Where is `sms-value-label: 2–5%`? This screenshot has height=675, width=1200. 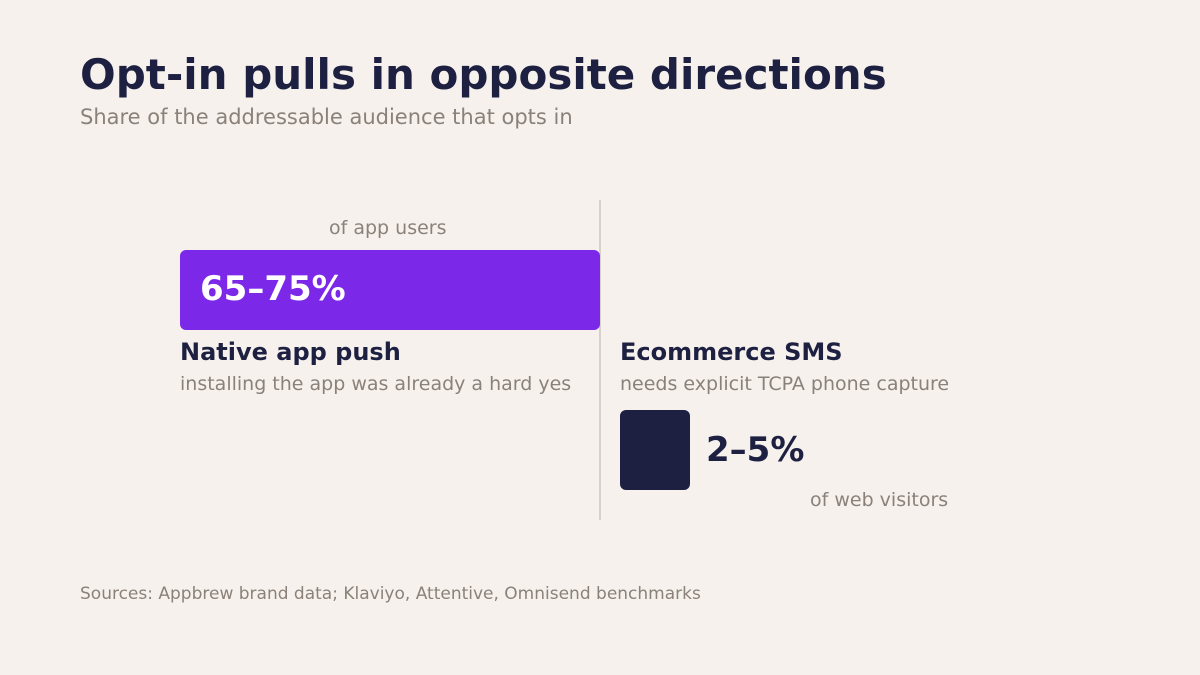
sms-value-label: 2–5% is located at coordinates (755, 450).